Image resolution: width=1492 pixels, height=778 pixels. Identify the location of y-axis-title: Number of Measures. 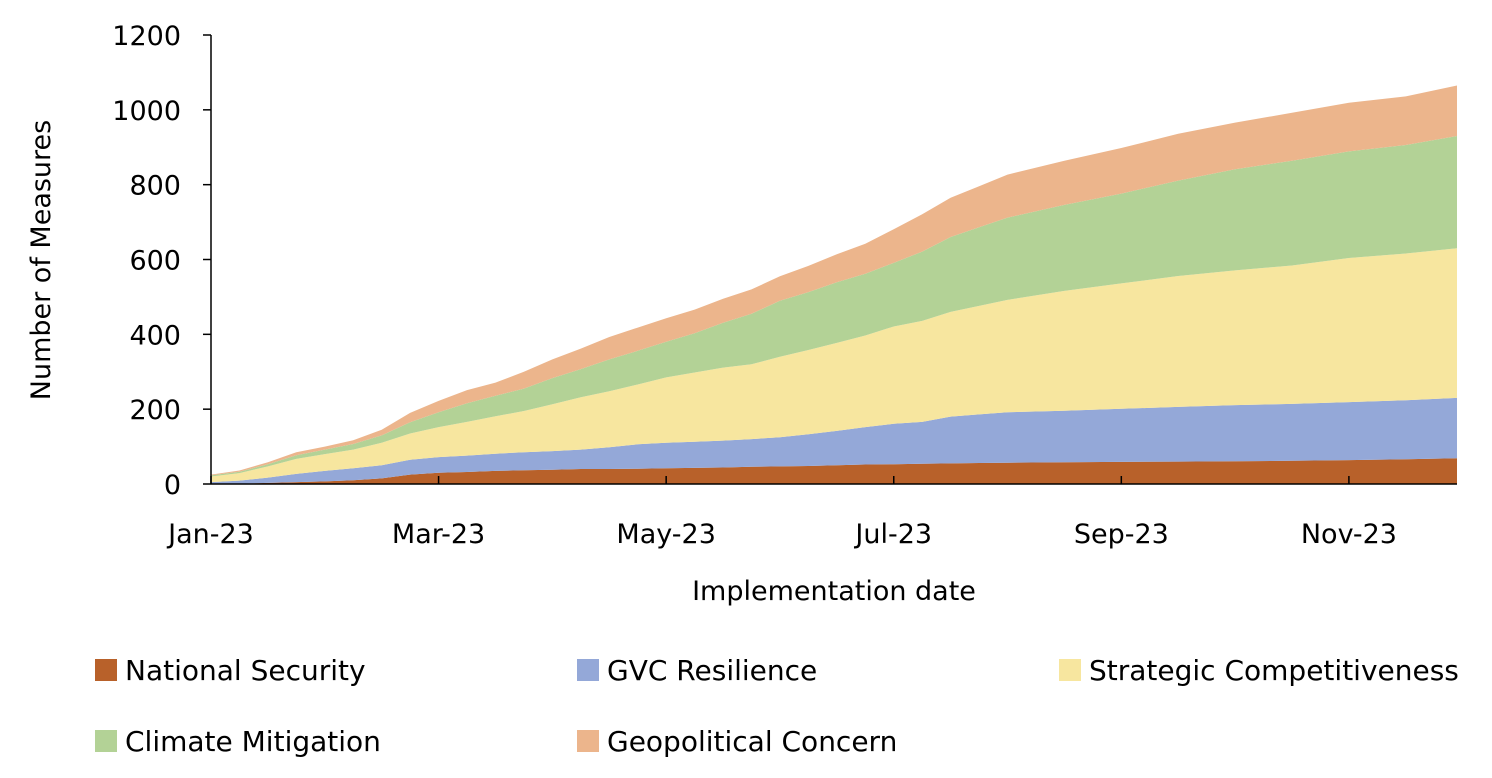
(41, 260).